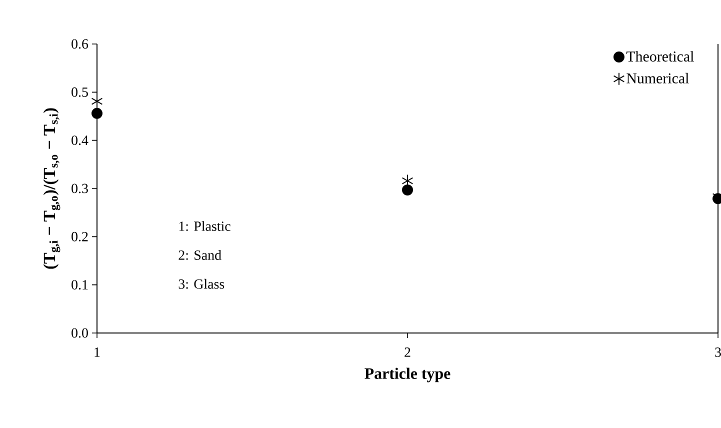 This screenshot has height=428, width=721. Describe the element at coordinates (200, 255) in the screenshot. I see `annotation: 2: Sand` at that location.